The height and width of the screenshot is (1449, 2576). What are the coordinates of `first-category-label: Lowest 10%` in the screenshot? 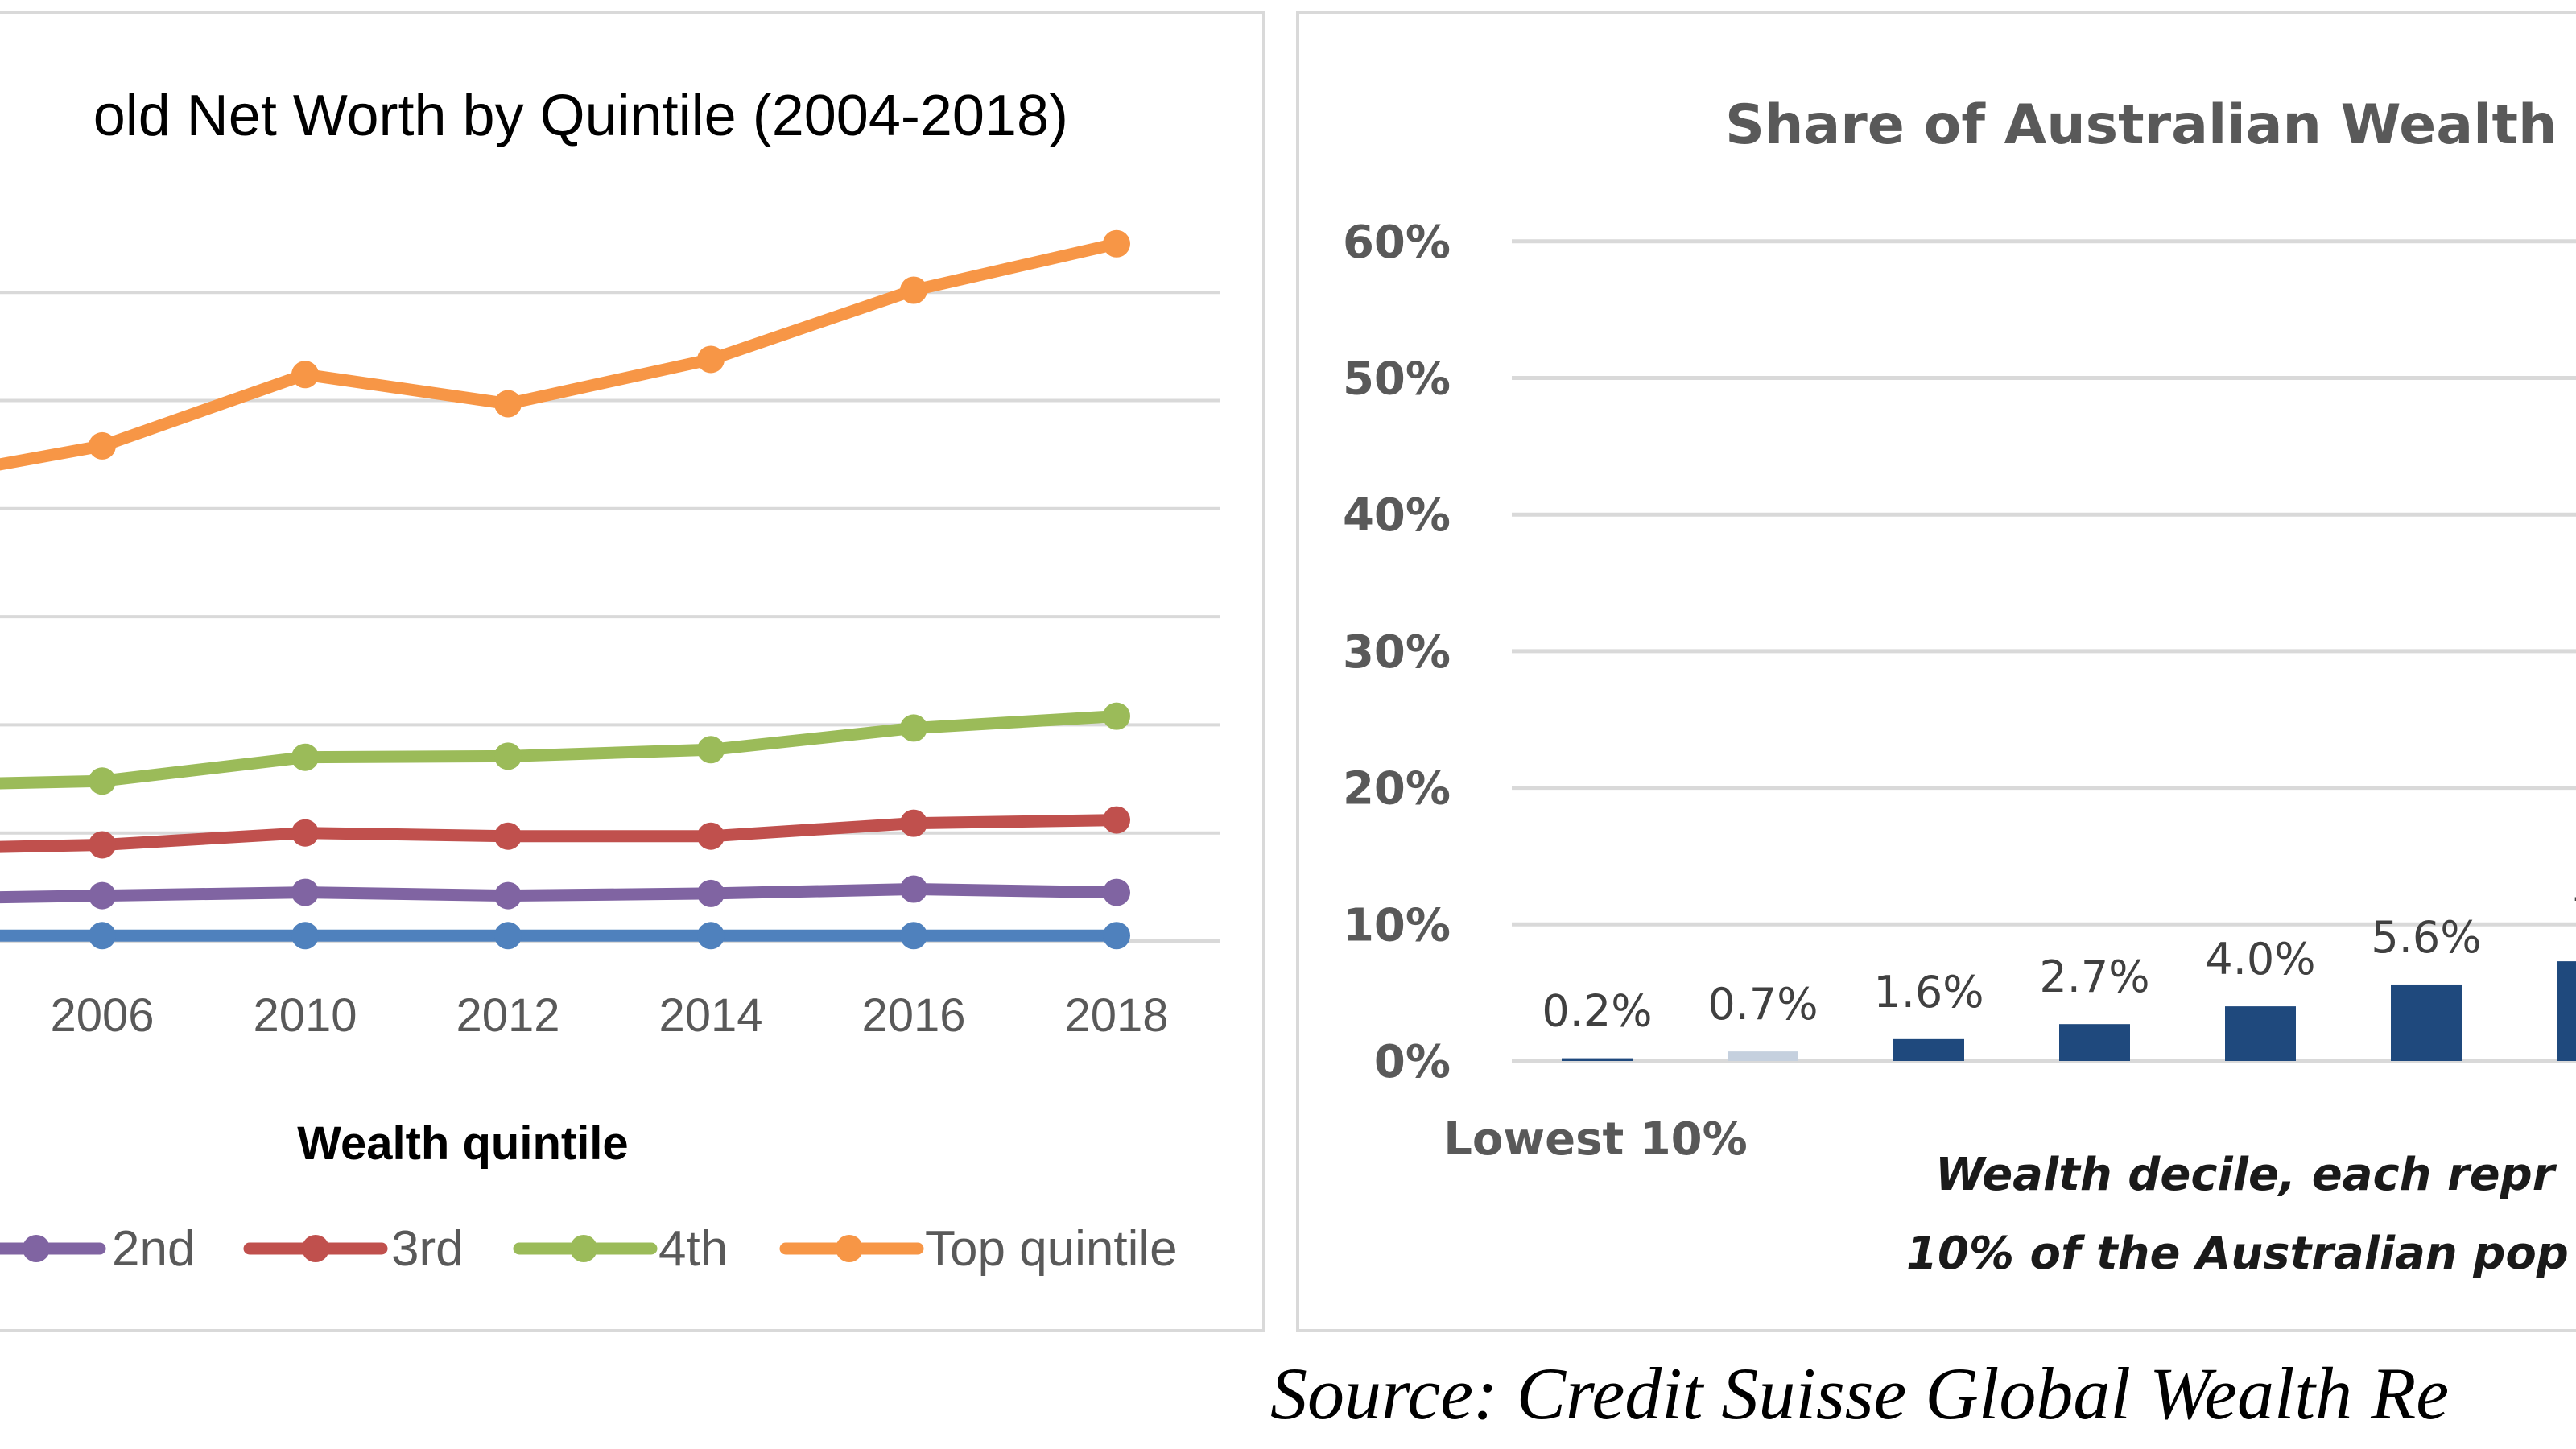 It's located at (1595, 1139).